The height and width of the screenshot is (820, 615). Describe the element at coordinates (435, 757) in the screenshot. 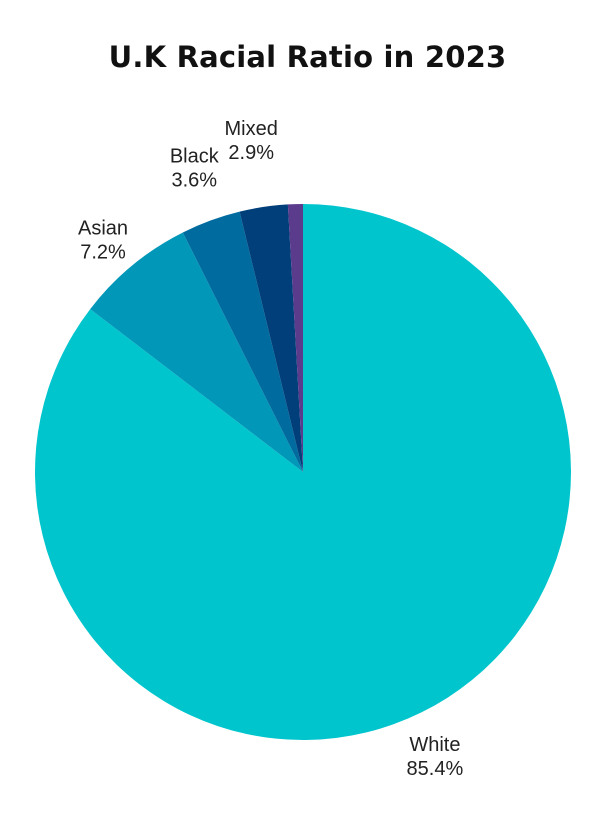

I see `slice-label-white: White 85.4%` at that location.